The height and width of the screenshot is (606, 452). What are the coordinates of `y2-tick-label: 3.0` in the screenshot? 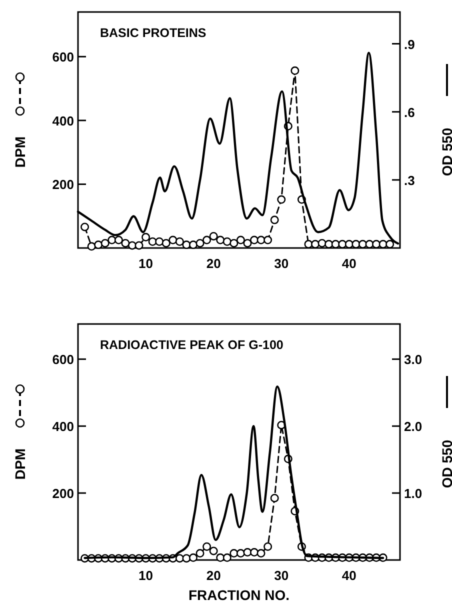 It's located at (413, 360).